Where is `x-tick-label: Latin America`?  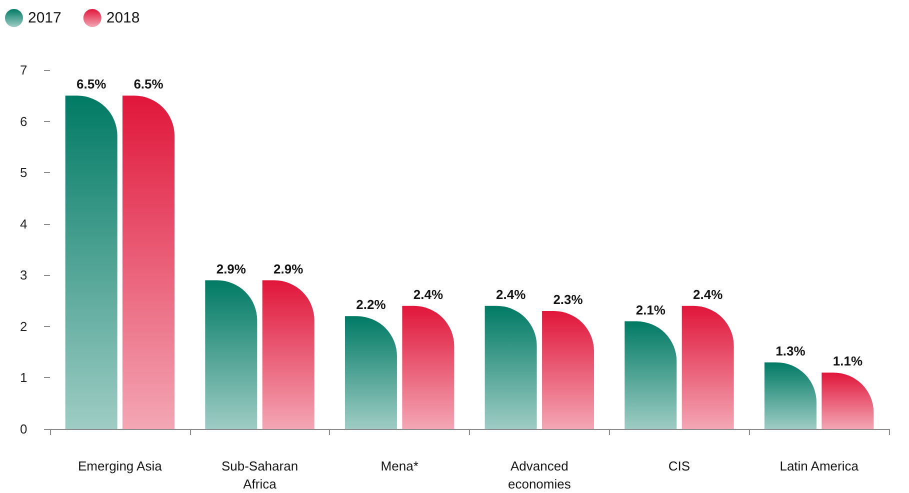 x-tick-label: Latin America is located at coordinates (820, 466).